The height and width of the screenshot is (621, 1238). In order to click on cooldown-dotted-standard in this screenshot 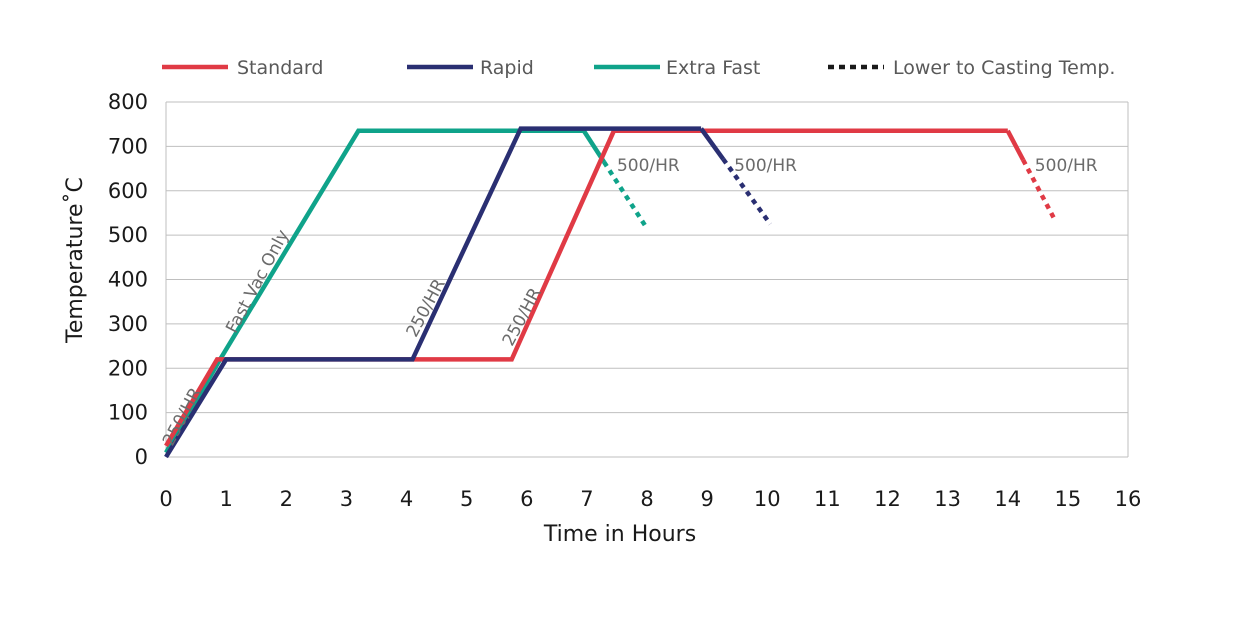, I will do `click(1039, 190)`.